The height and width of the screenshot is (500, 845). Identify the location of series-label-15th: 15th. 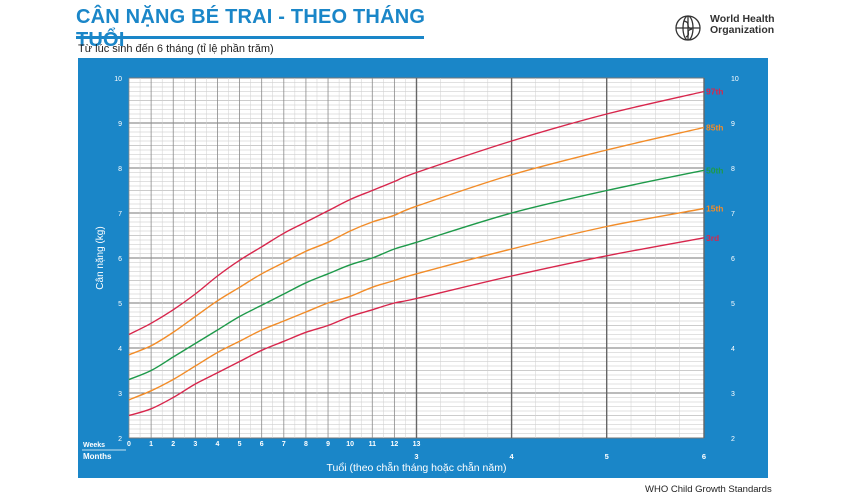
(714, 209).